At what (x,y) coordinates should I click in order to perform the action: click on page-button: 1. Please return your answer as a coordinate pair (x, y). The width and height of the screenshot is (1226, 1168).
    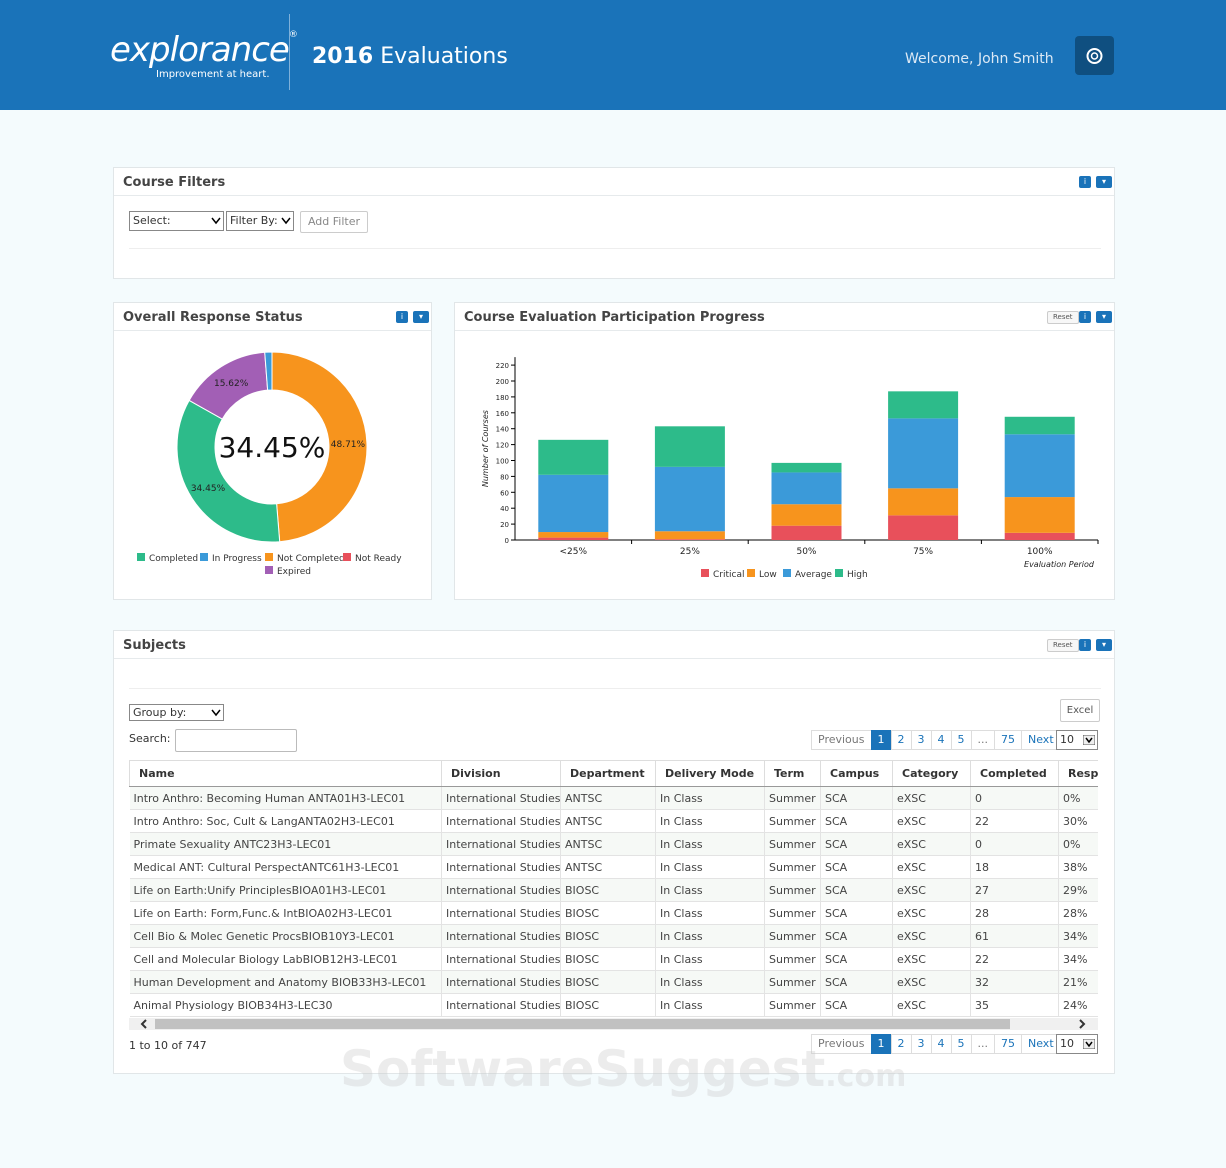
    Looking at the image, I should click on (881, 740).